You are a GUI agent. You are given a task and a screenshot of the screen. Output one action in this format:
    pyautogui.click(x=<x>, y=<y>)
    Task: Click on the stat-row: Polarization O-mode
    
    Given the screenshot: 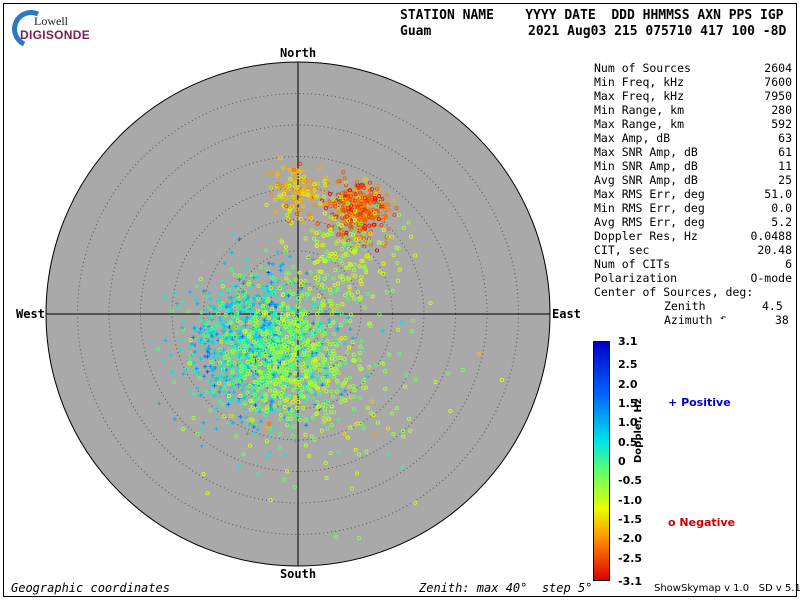 What is the action you would take?
    pyautogui.click(x=693, y=278)
    